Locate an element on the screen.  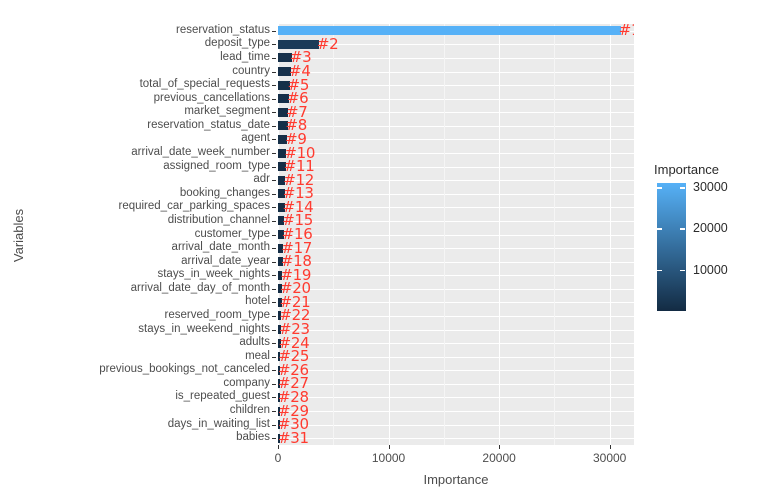
y-axis-tick-label: days_in_waiting_list is located at coordinates (218, 423).